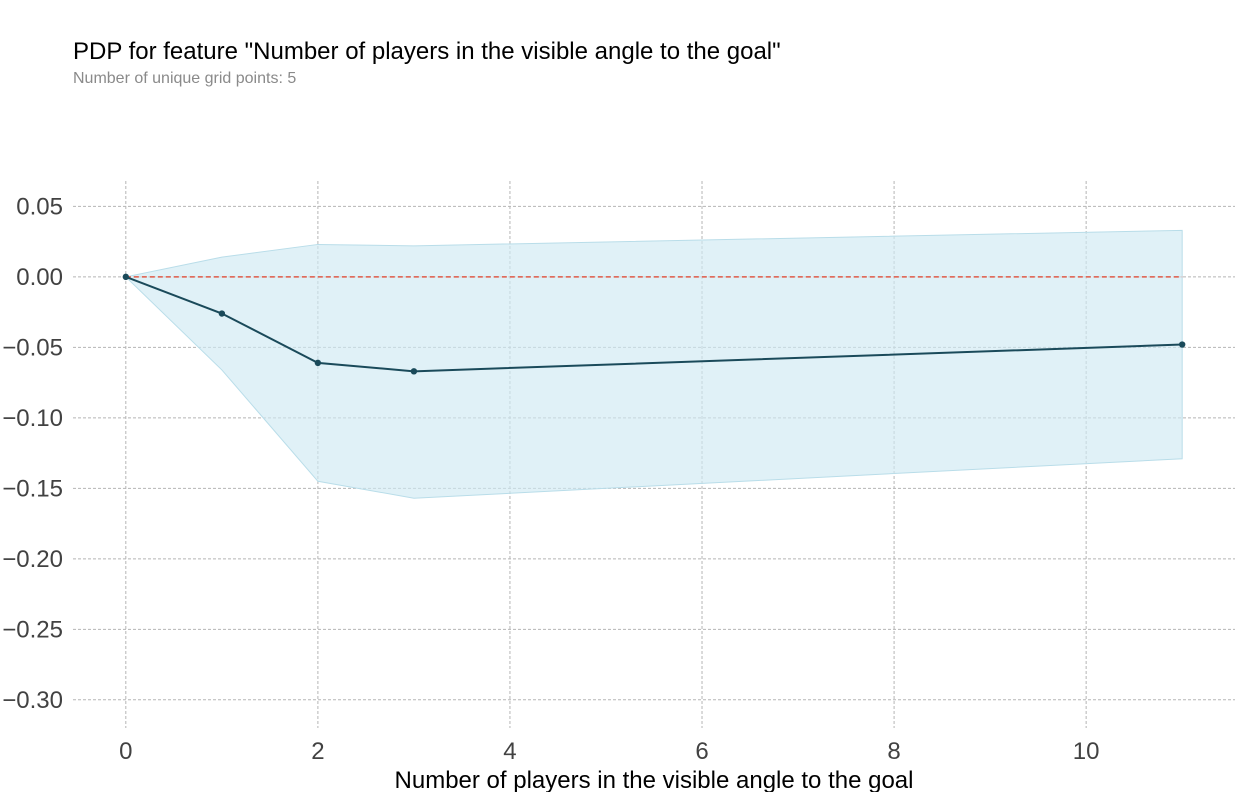 The height and width of the screenshot is (792, 1235). I want to click on y-tick-label: −0.25, so click(32, 629).